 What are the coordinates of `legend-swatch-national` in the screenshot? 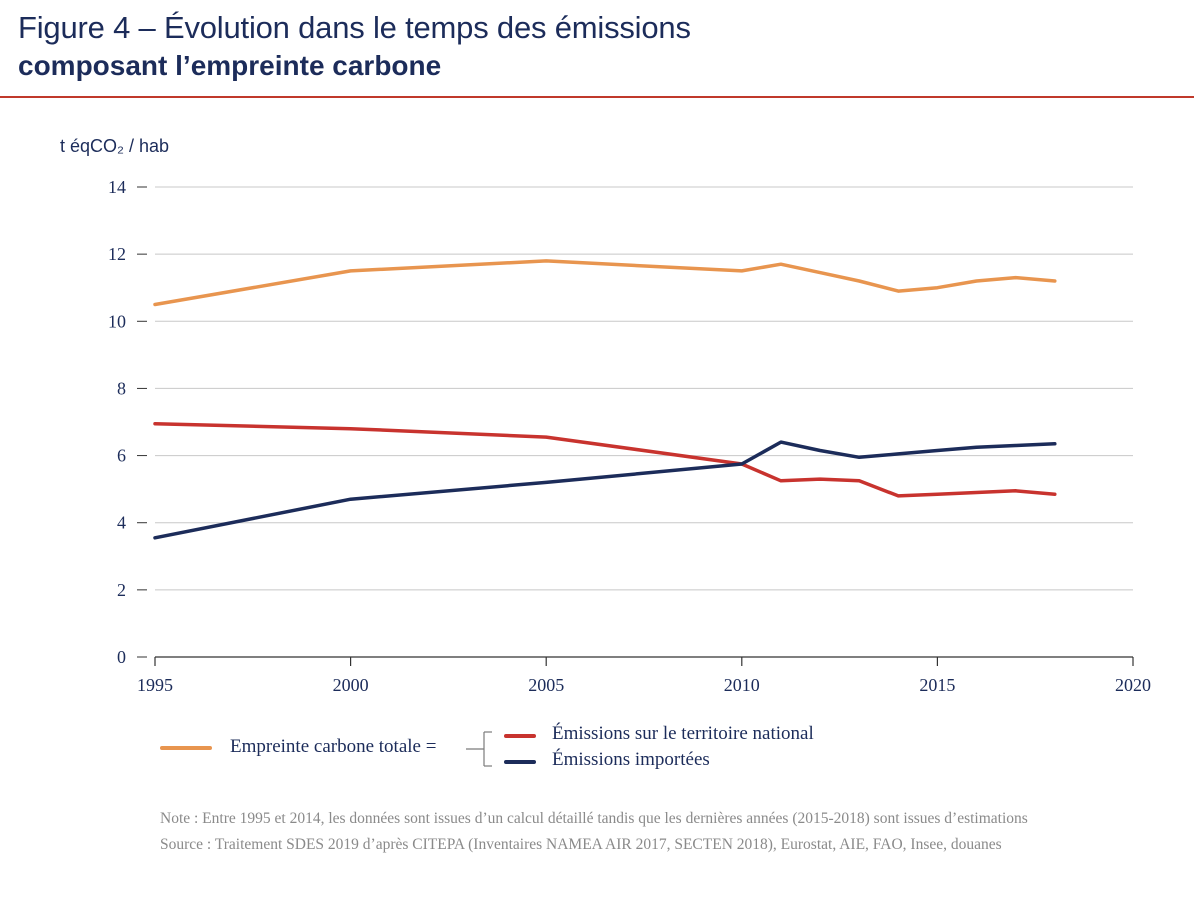 It's located at (520, 736).